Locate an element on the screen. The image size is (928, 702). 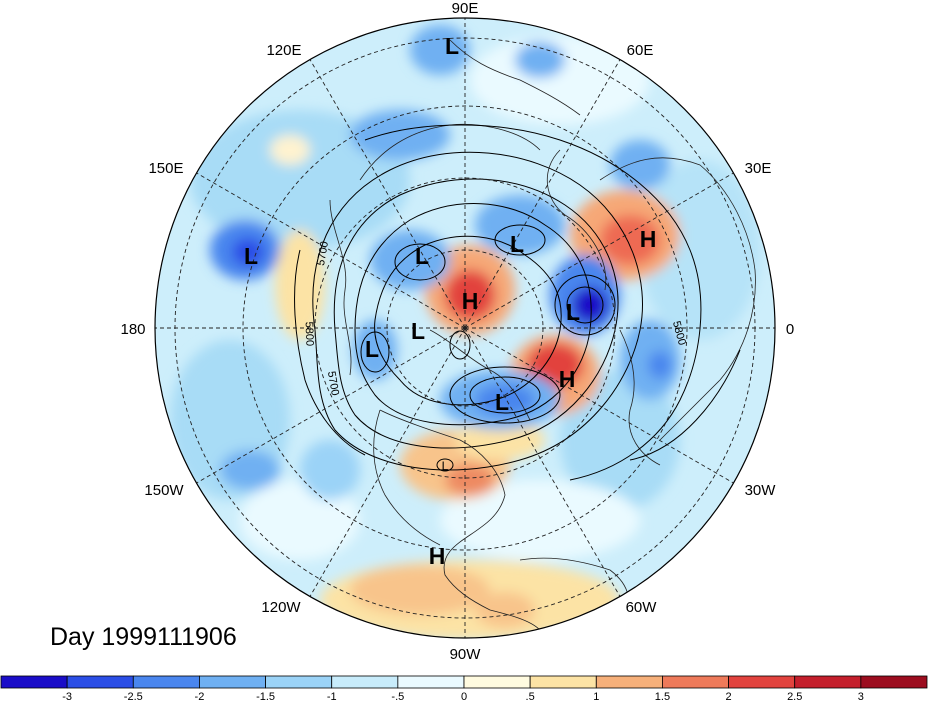
colorbar-tick-label: -2.5 is located at coordinates (133, 696).